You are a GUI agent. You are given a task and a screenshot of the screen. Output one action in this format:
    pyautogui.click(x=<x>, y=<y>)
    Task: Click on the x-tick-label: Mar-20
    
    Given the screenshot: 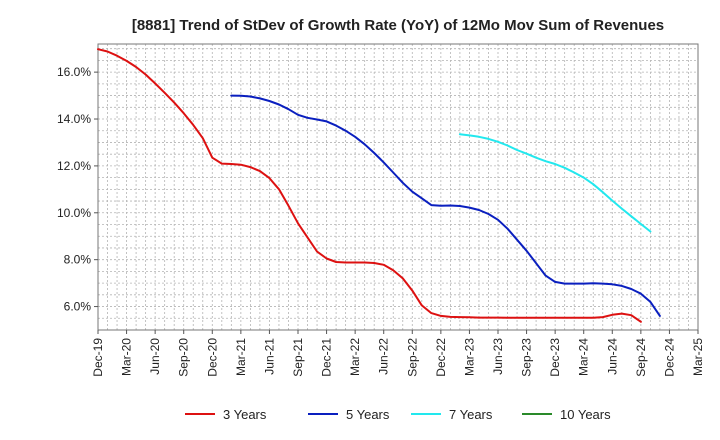 What is the action you would take?
    pyautogui.click(x=127, y=357)
    